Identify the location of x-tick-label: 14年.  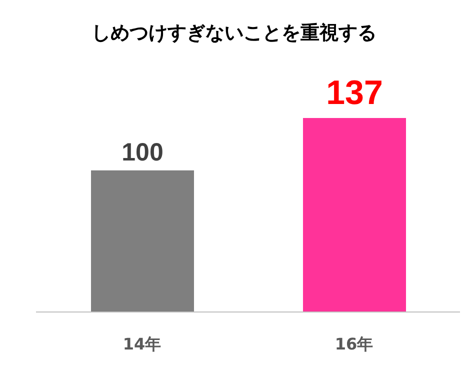
(142, 344).